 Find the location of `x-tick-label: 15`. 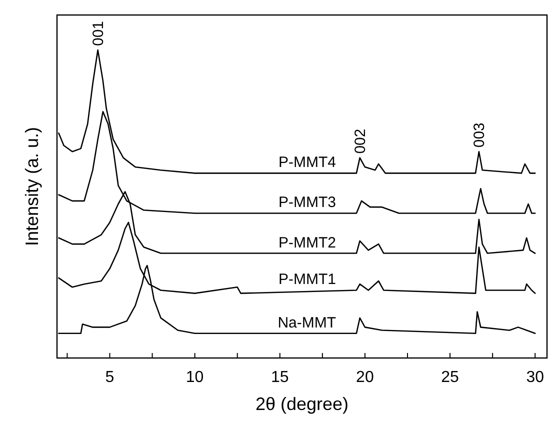

x-tick-label: 15 is located at coordinates (279, 377).